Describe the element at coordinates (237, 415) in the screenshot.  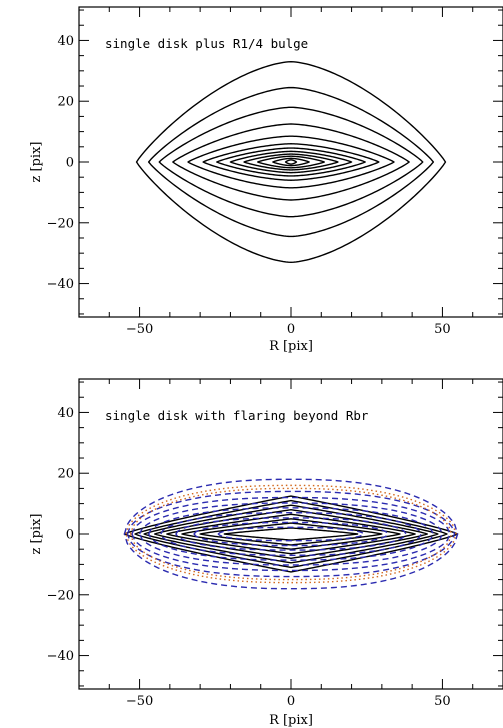
I see `panel-title: single disk with flaring beyond Rbr` at that location.